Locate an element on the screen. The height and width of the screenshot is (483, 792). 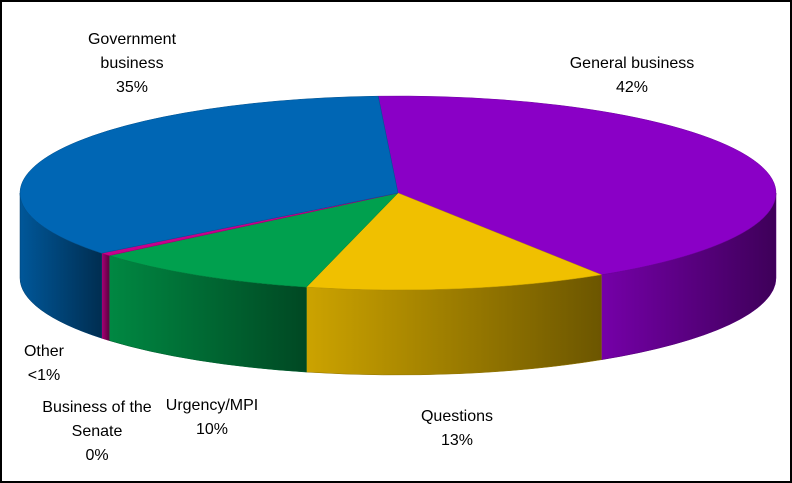
slice-label: Questions 13% is located at coordinates (457, 429).